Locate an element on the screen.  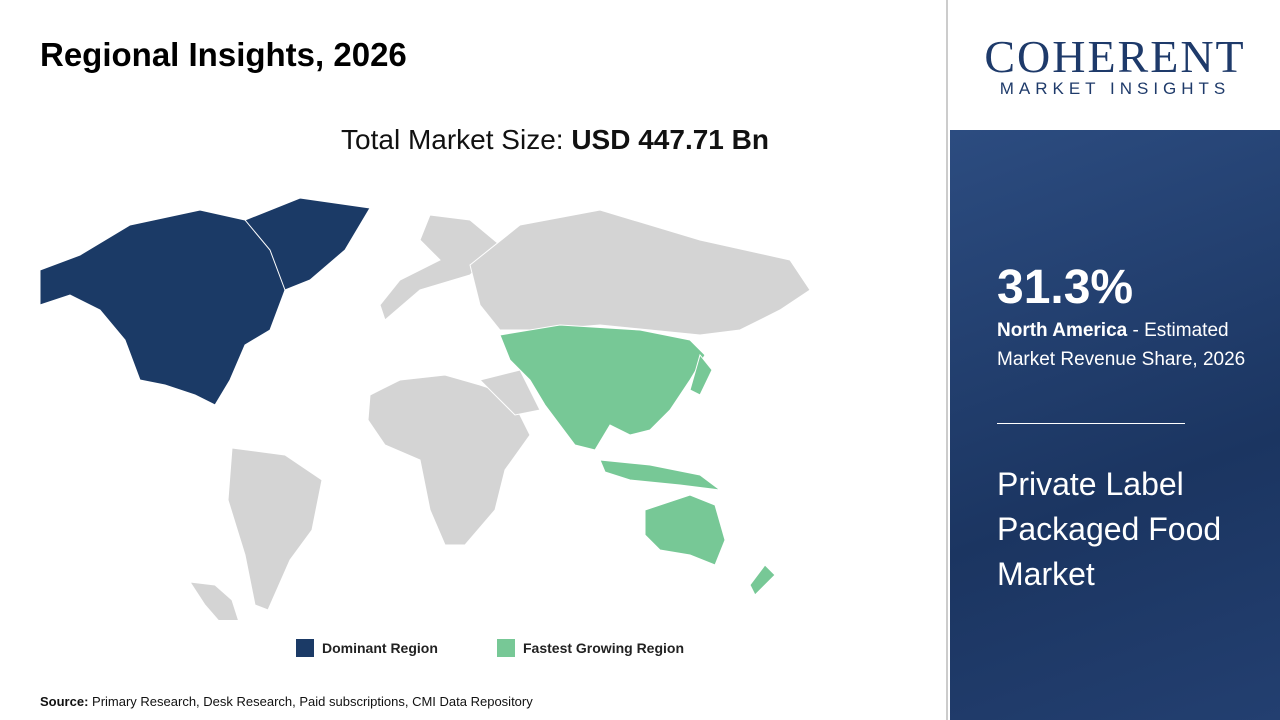
market-size: Total Market Size: USD 447.71 Bn is located at coordinates (555, 140).